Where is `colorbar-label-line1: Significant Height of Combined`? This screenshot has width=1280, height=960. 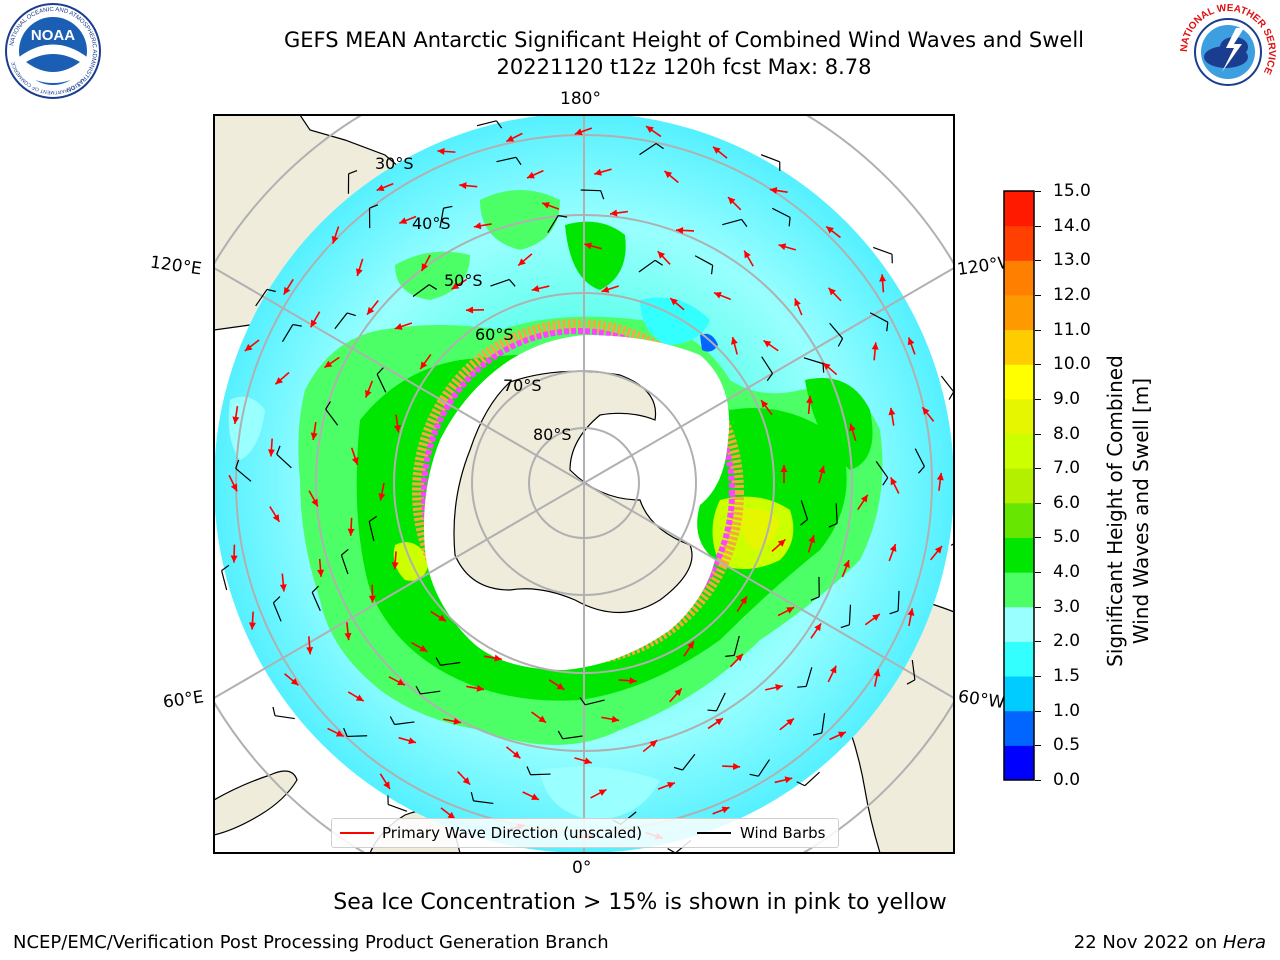 colorbar-label-line1: Significant Height of Combined is located at coordinates (1115, 511).